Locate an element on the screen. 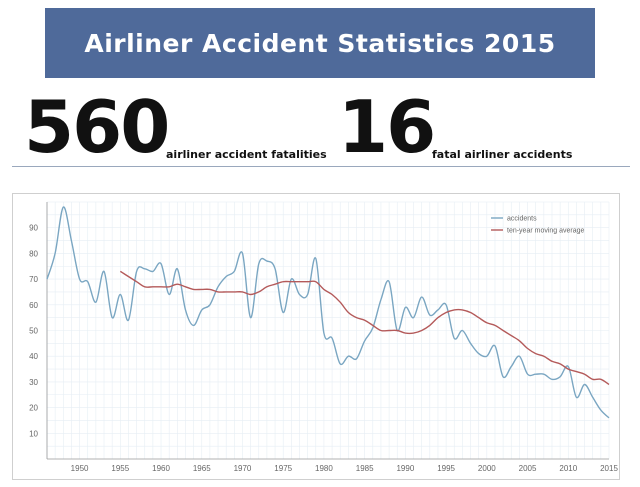 This screenshot has width=640, height=487. legend-label: ten-year moving average is located at coordinates (546, 231).